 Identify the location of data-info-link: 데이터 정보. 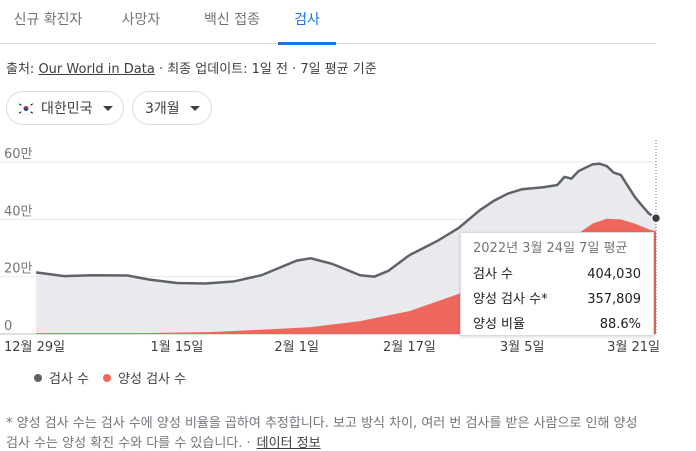
(288, 443).